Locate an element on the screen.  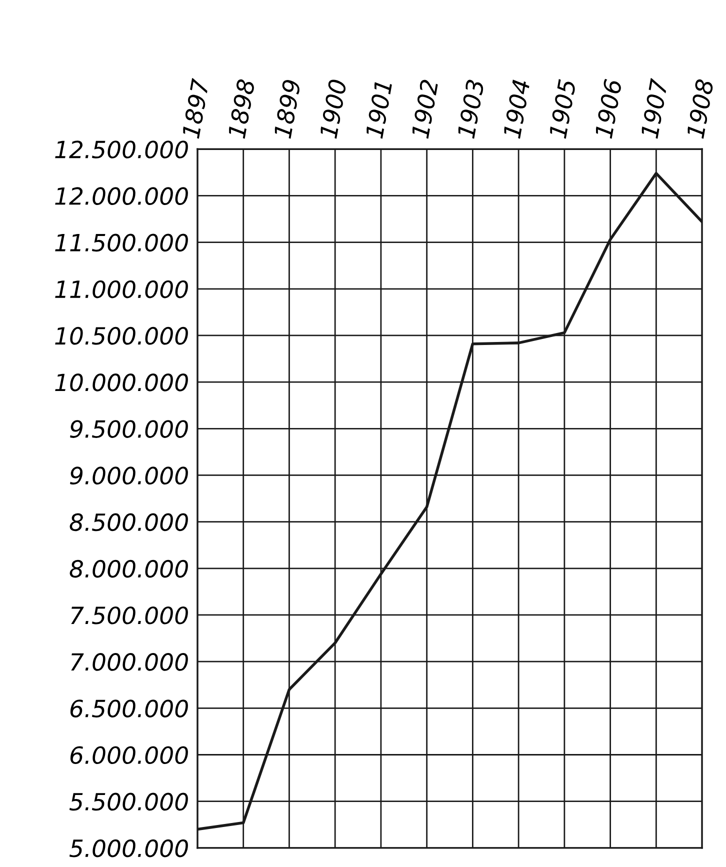
x-tick-label: 1900 is located at coordinates (333, 108).